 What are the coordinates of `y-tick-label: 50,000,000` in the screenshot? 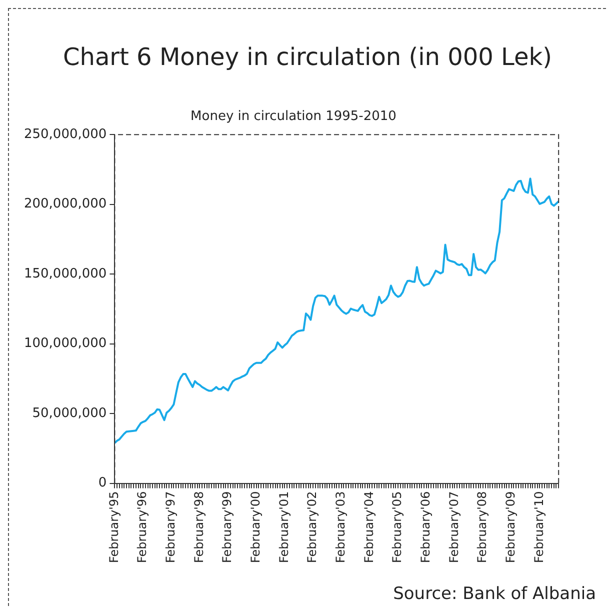 It's located at (69, 413).